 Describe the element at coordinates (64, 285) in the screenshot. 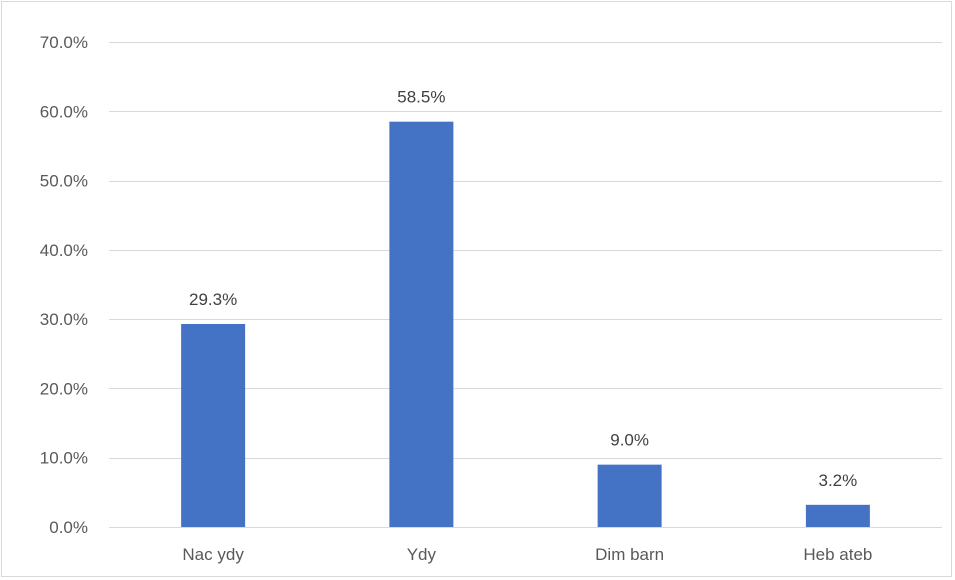

I see `y-axis-tick-labels: 0.0% 10.0% 20.0% 30.0% 40.0% 50.0% 60.0% 70.0%` at that location.